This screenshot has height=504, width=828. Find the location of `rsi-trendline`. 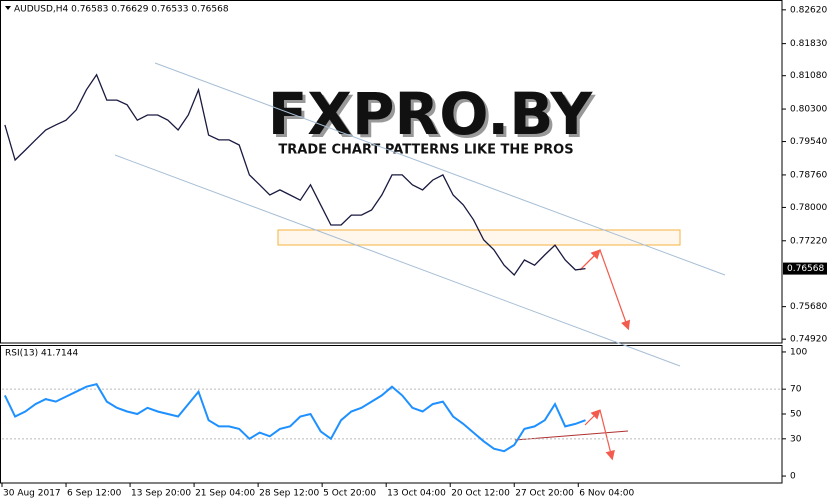

rsi-trendline is located at coordinates (571, 435).